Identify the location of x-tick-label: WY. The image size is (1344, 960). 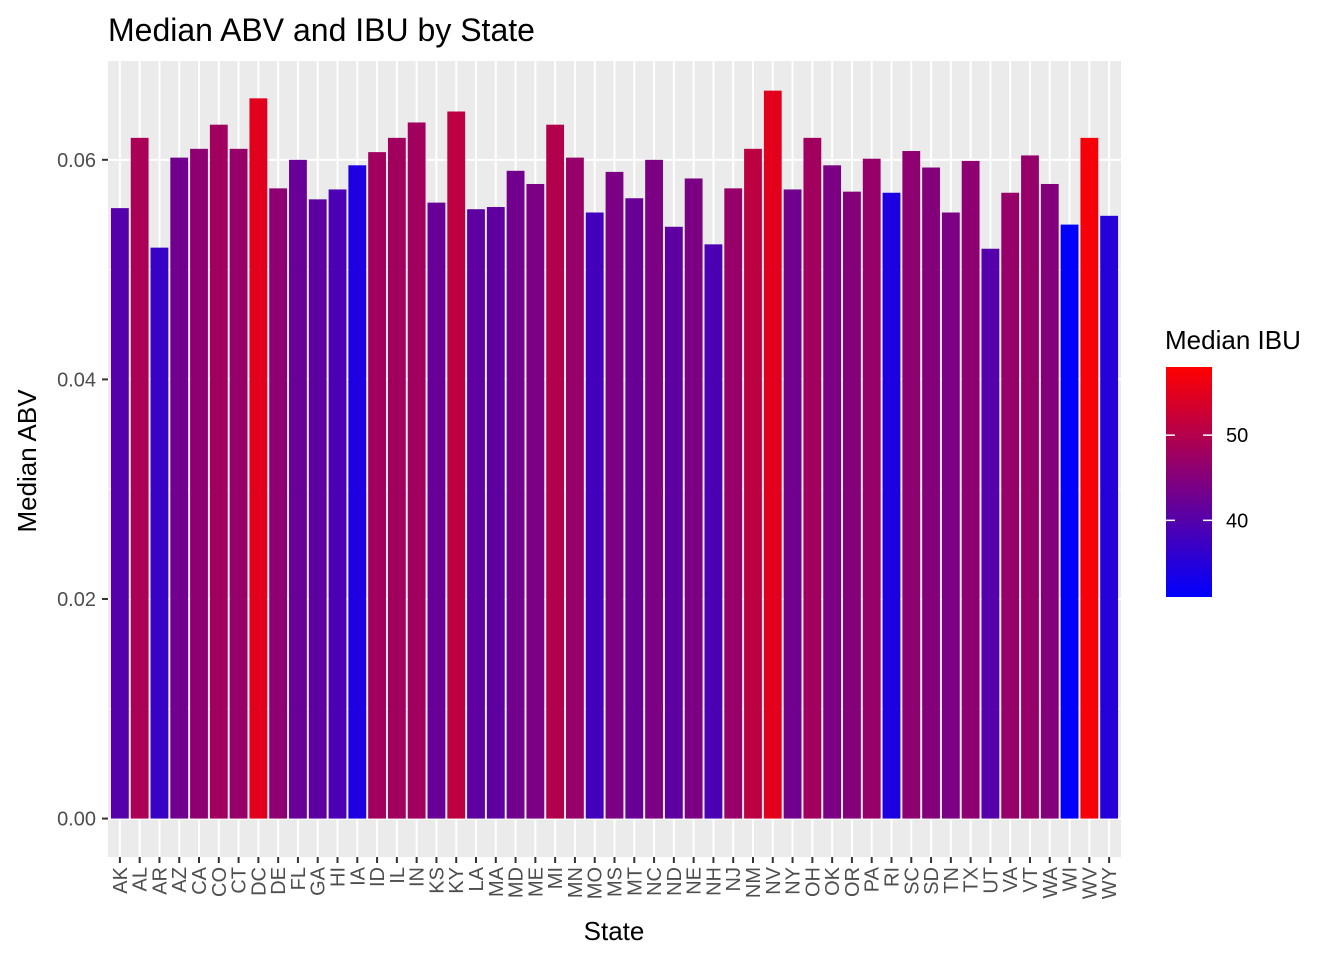
(1110, 883).